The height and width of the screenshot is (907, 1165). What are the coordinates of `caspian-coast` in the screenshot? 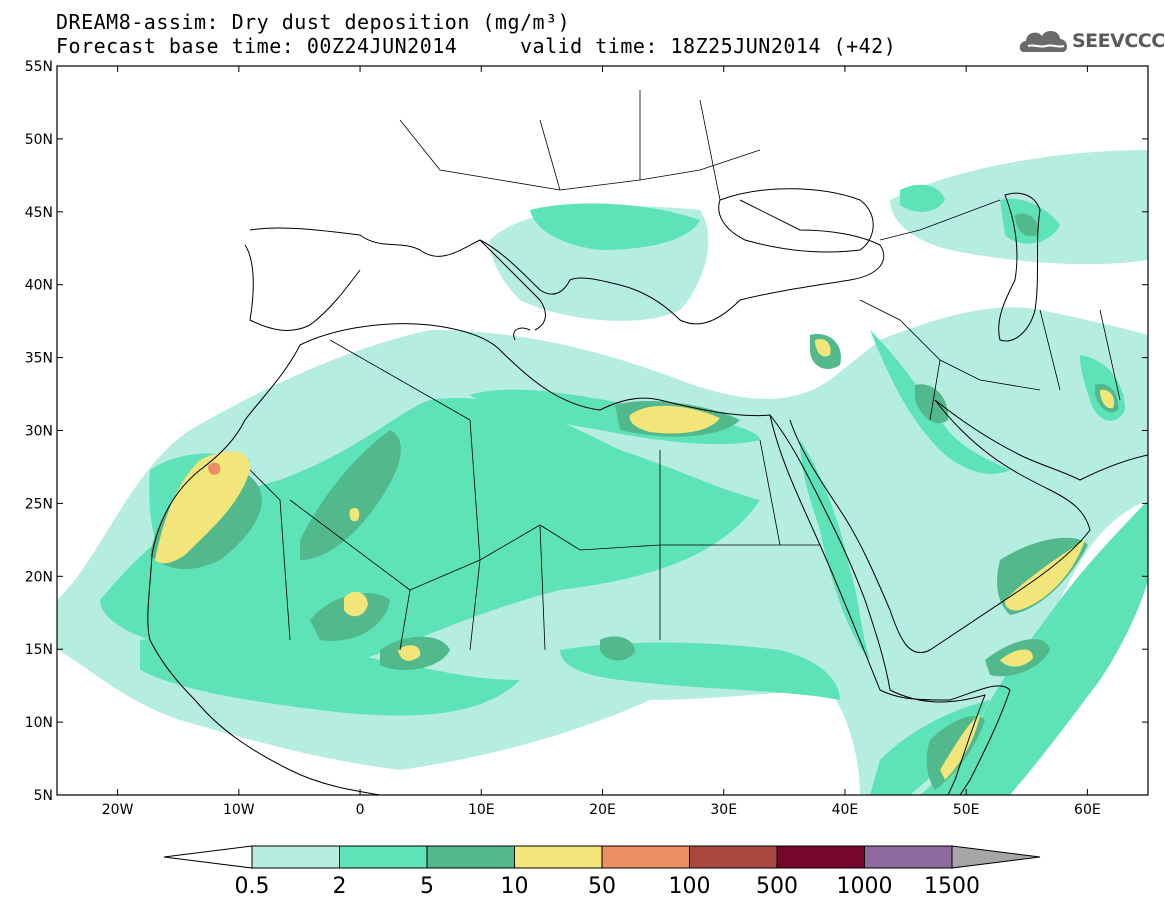 It's located at (1019, 267).